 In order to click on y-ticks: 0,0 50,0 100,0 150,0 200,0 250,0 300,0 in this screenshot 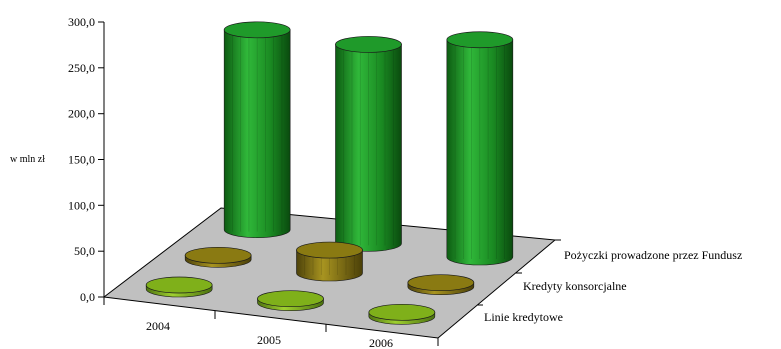, I will do `click(86, 159)`.